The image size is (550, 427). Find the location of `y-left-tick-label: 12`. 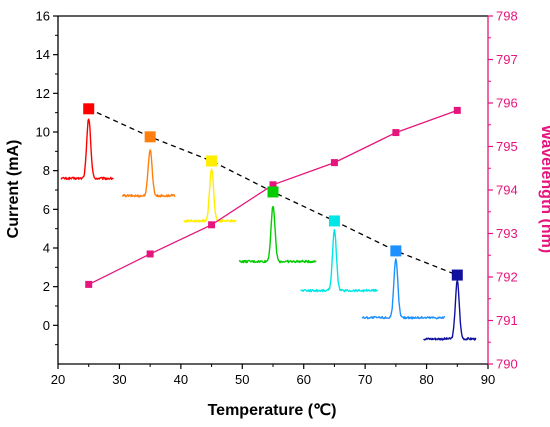

y-left-tick-label: 12 is located at coordinates (43, 93).